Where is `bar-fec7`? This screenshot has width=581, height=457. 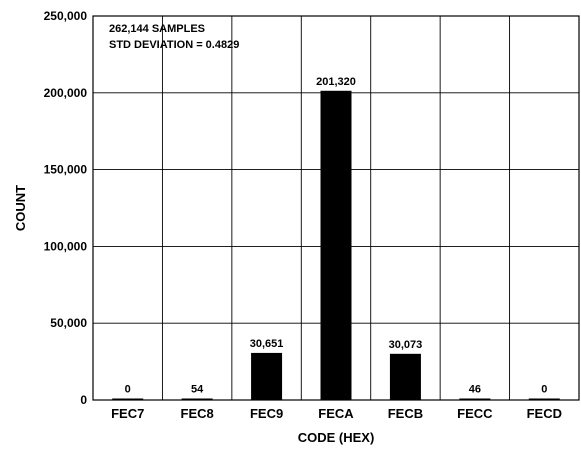
bar-fec7 is located at coordinates (128, 399).